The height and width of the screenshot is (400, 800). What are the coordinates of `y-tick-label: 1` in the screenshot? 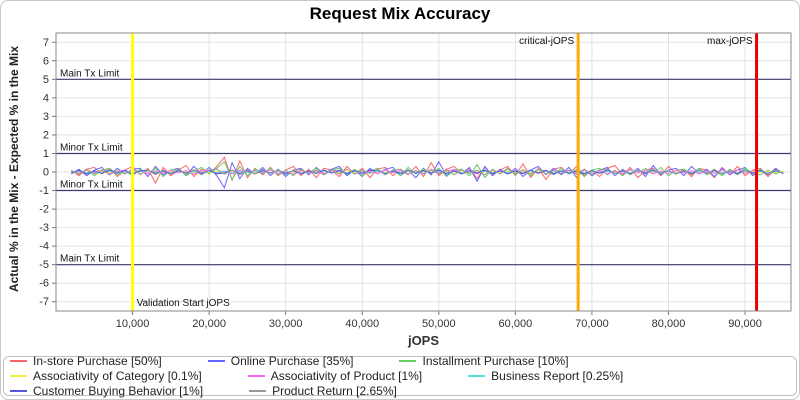 It's located at (46, 154).